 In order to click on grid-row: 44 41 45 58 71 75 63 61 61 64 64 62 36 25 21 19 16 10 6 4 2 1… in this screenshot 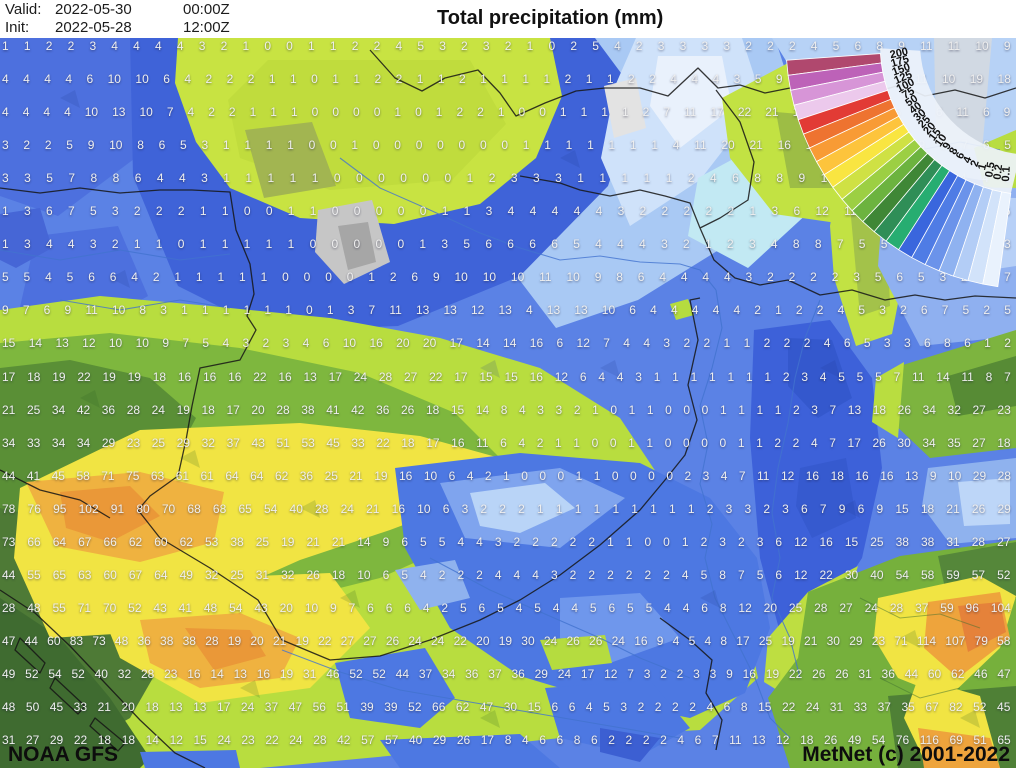, I will do `click(506, 476)`.